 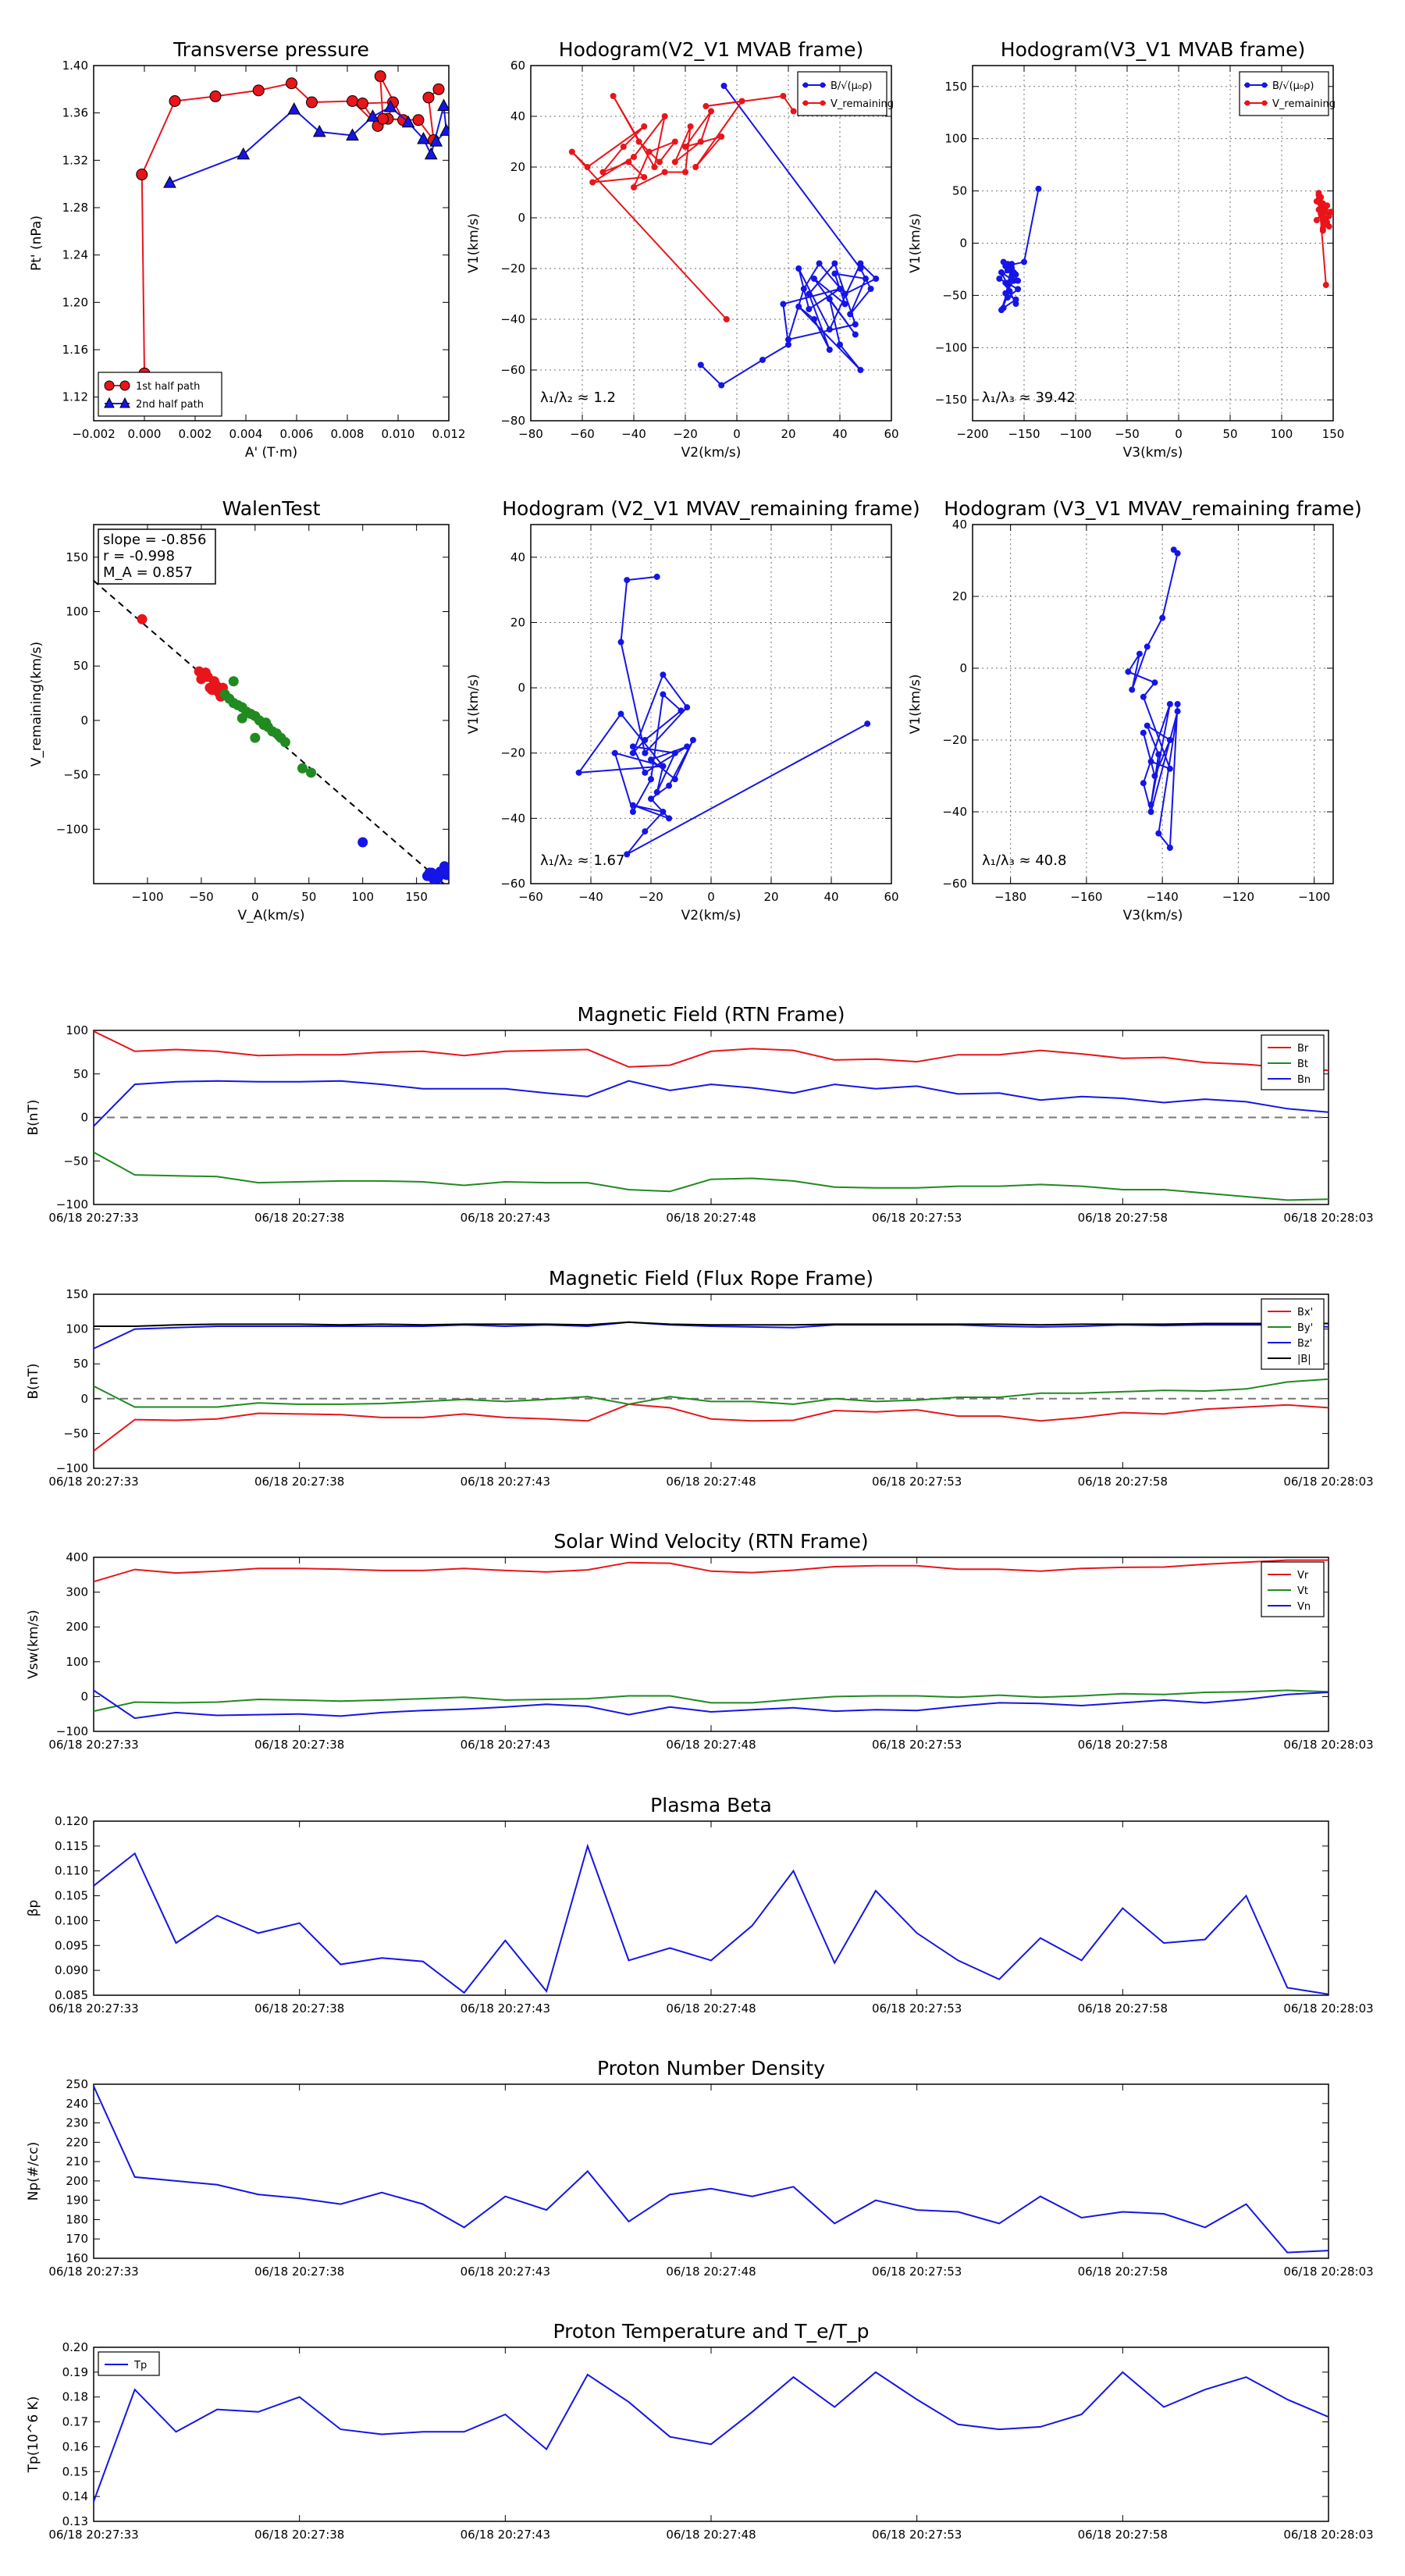 I want to click on ratio-annotation: λ₁/λ₂ ≈ 1.2, so click(x=578, y=398).